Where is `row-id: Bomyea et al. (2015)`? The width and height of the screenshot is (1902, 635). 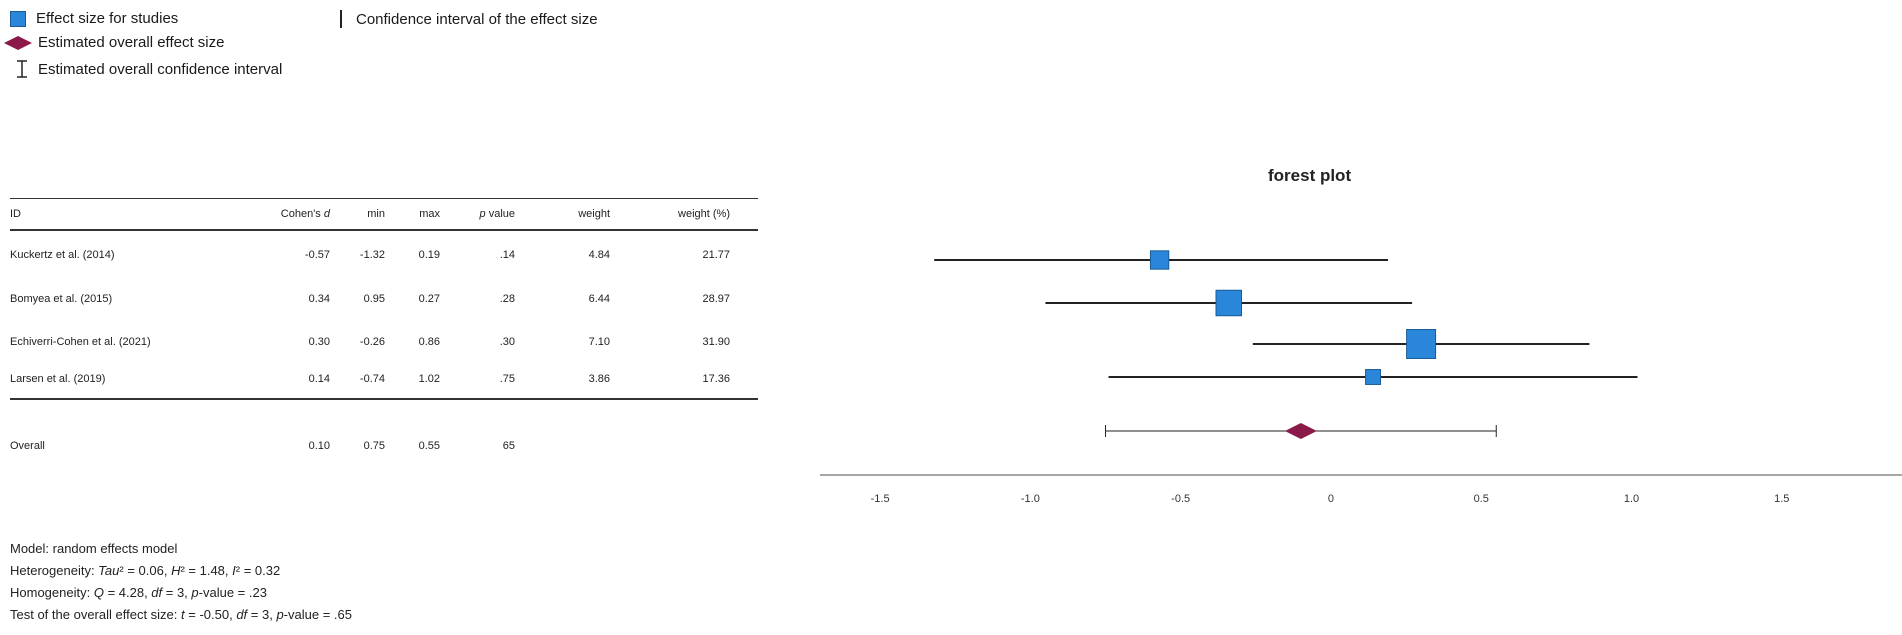
row-id: Bomyea et al. (2015) is located at coordinates (61, 299).